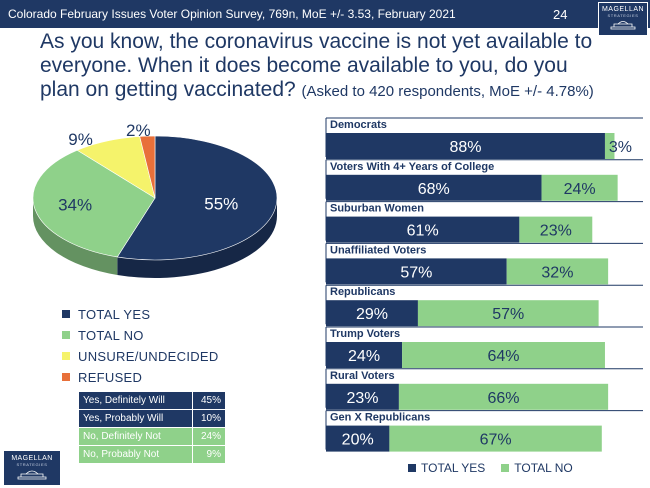 This screenshot has height=488, width=650. What do you see at coordinates (543, 468) in the screenshot?
I see `legend-label-no: TOTAL NO` at bounding box center [543, 468].